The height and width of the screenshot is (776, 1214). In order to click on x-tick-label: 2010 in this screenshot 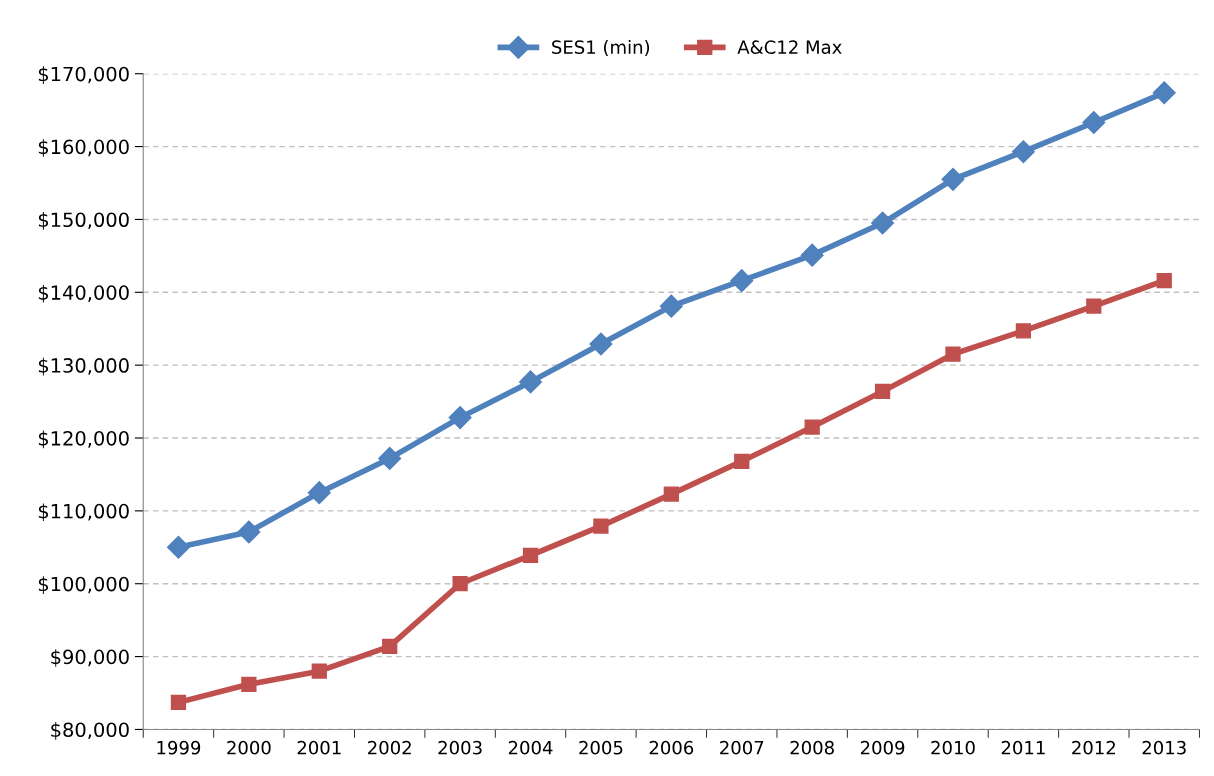, I will do `click(953, 747)`.